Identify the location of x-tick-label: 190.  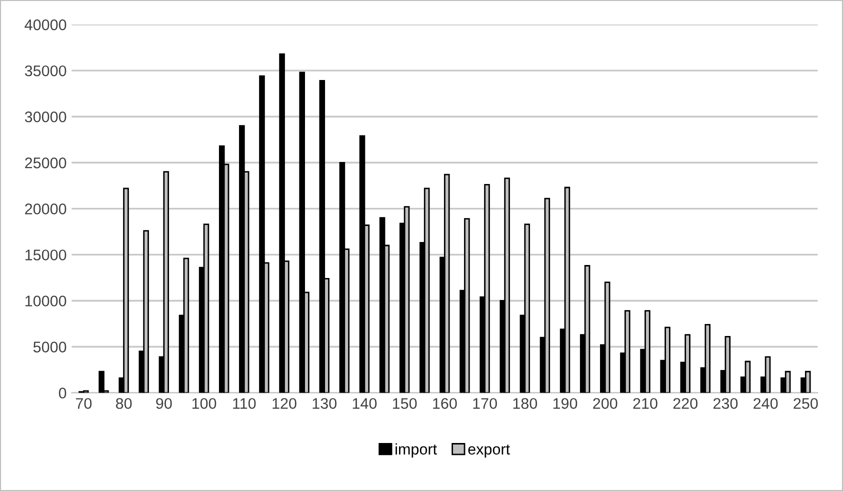
(565, 403).